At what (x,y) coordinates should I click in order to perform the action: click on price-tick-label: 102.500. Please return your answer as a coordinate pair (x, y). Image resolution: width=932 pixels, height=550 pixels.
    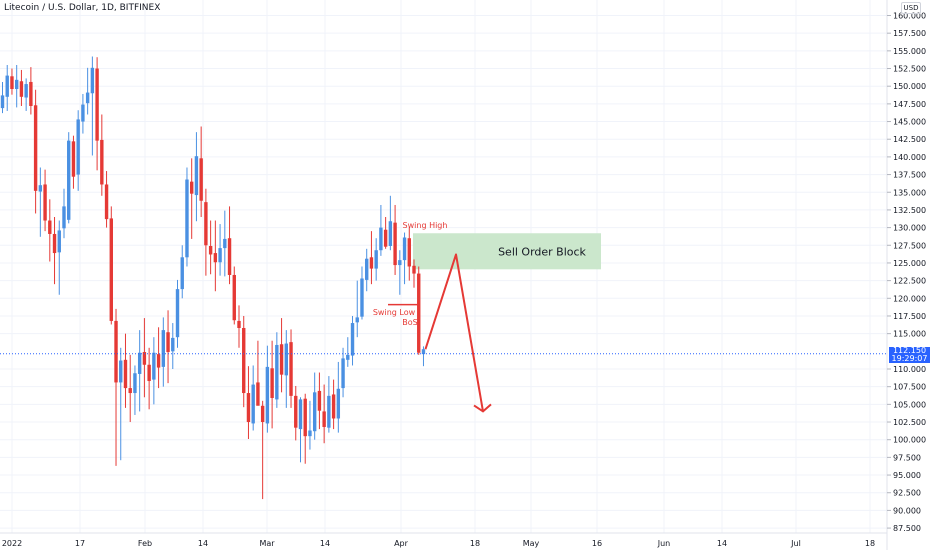
    Looking at the image, I should click on (909, 422).